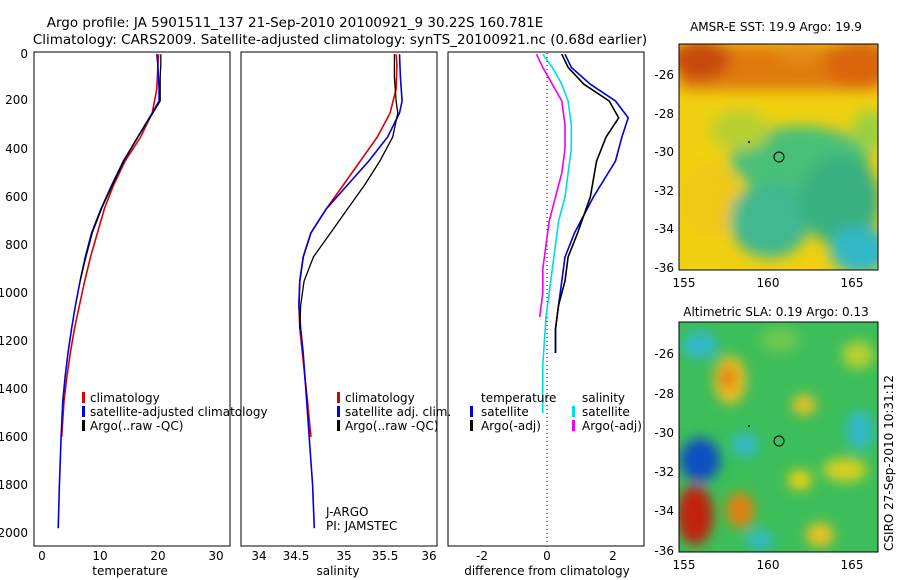  What do you see at coordinates (664, 229) in the screenshot?
I see `sst-ytick-34: -34` at bounding box center [664, 229].